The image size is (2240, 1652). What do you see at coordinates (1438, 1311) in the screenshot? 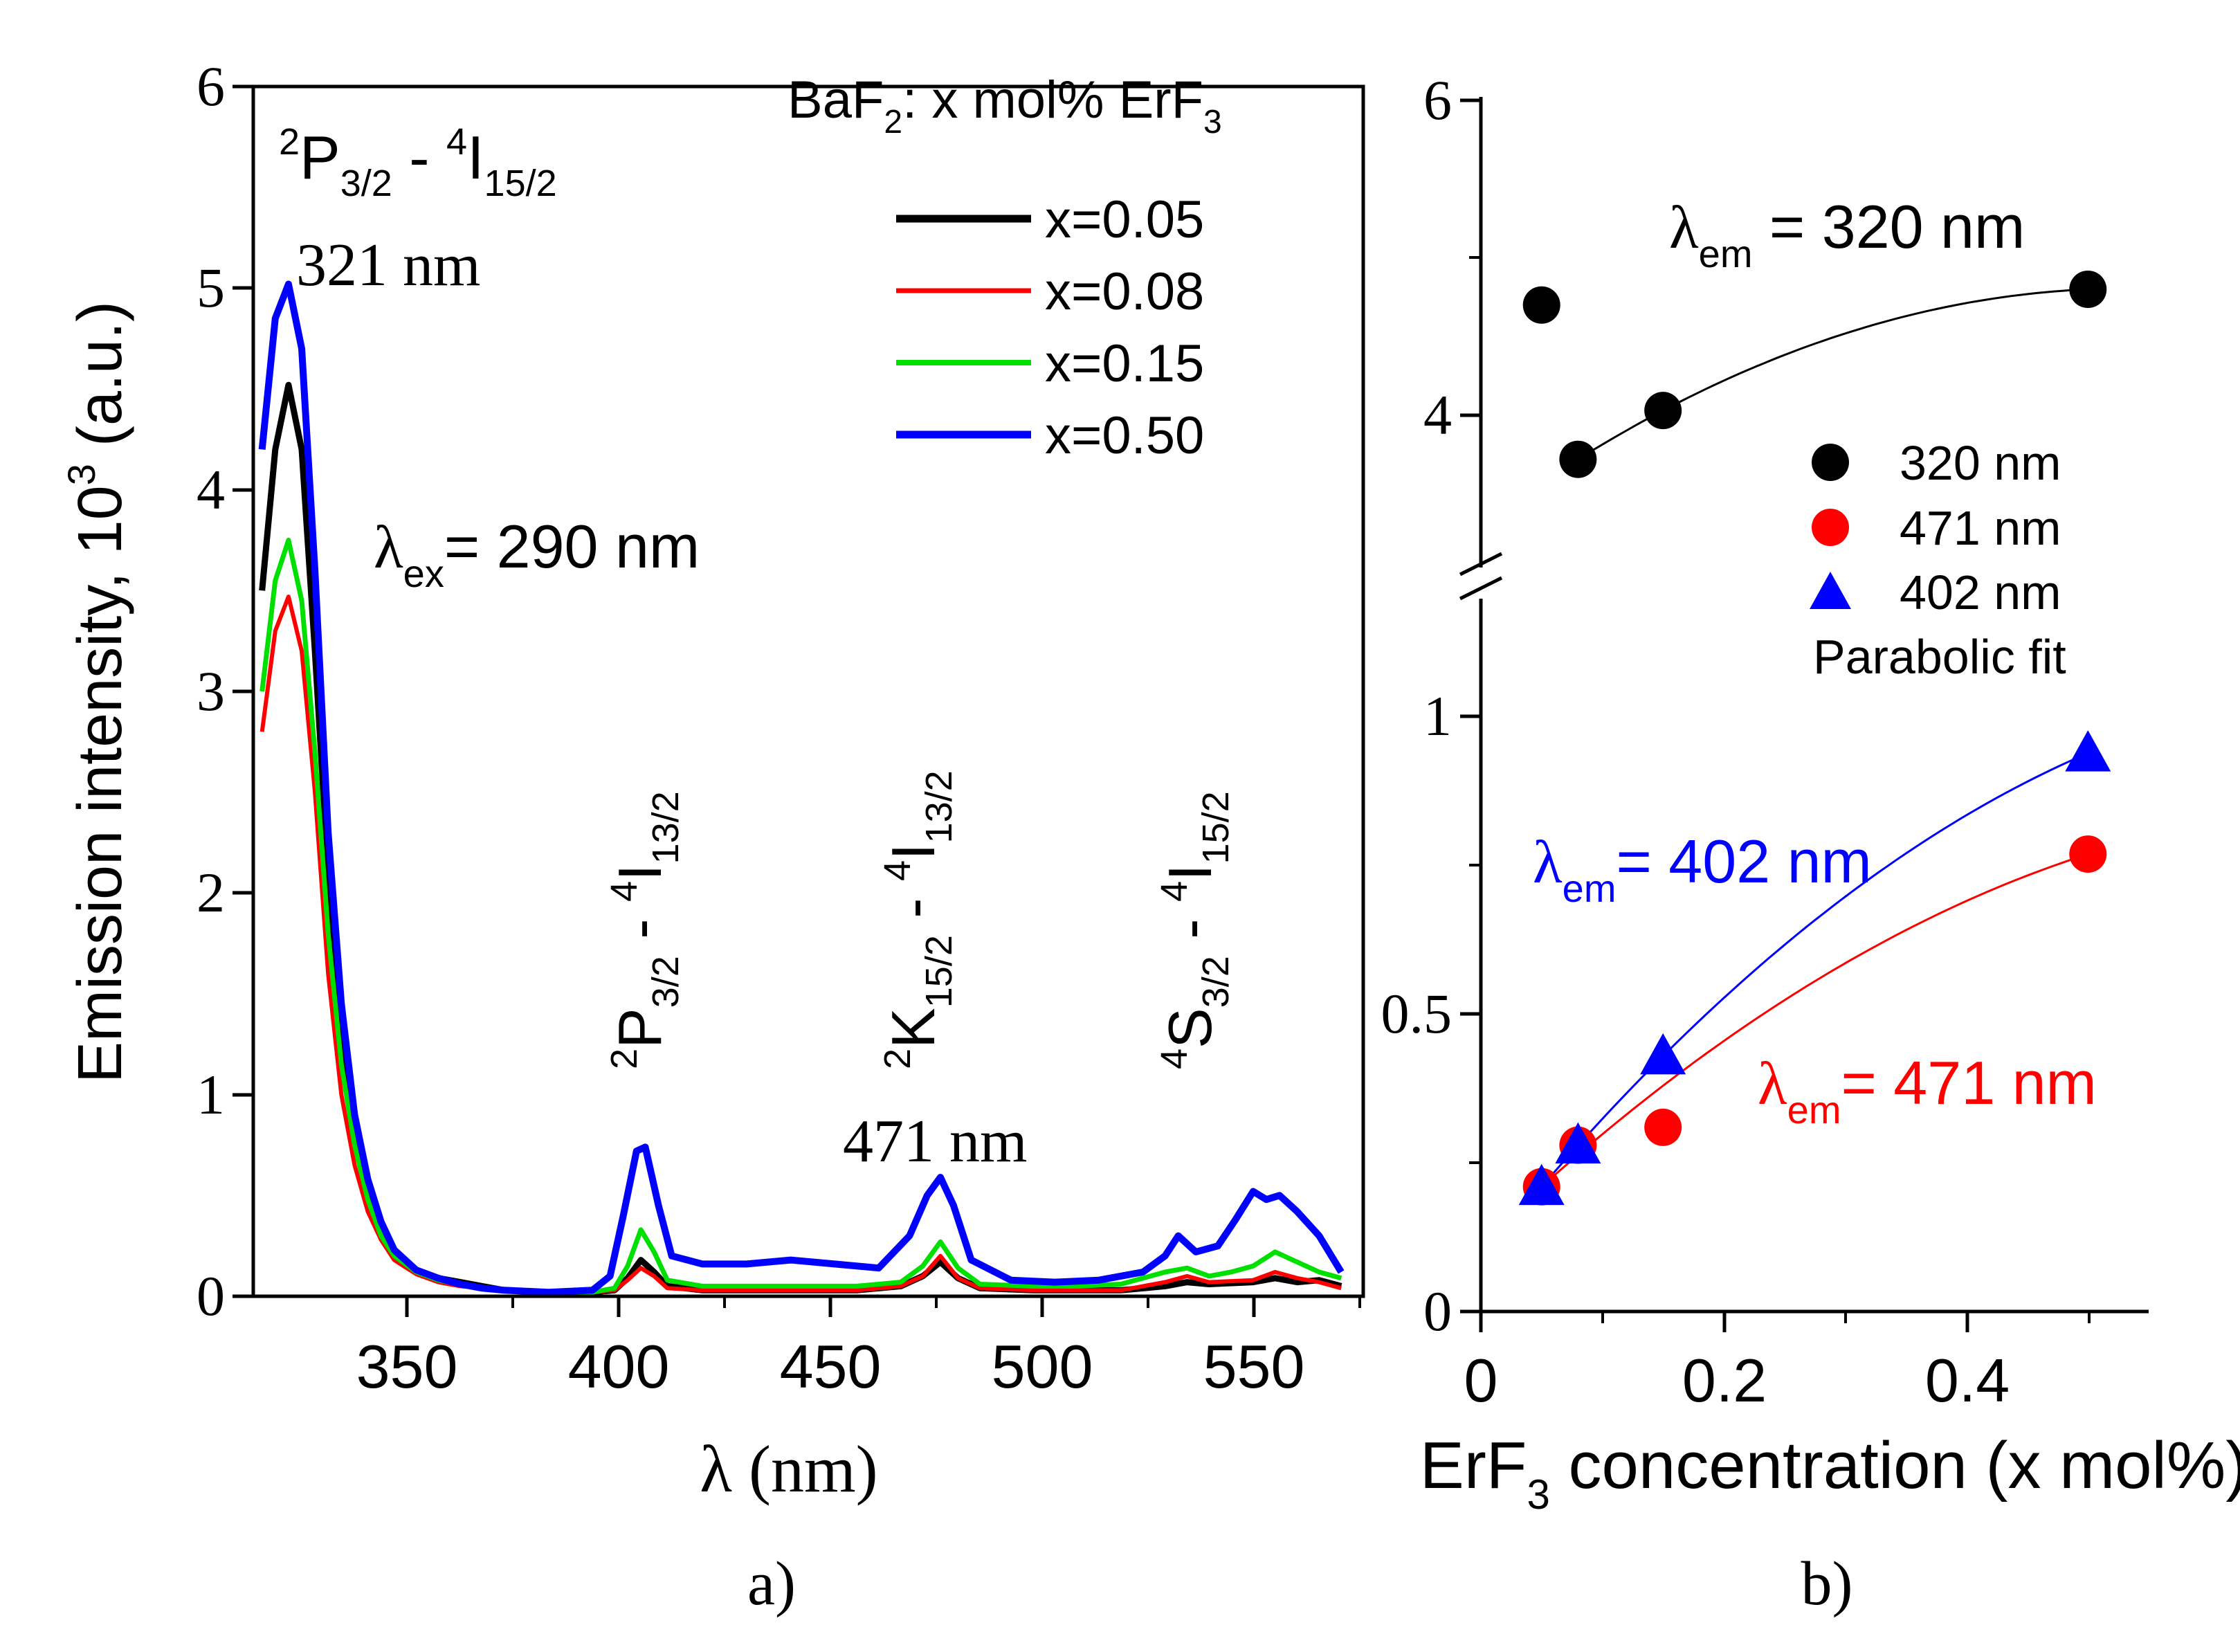
I see `b-ytick-label: 0` at bounding box center [1438, 1311].